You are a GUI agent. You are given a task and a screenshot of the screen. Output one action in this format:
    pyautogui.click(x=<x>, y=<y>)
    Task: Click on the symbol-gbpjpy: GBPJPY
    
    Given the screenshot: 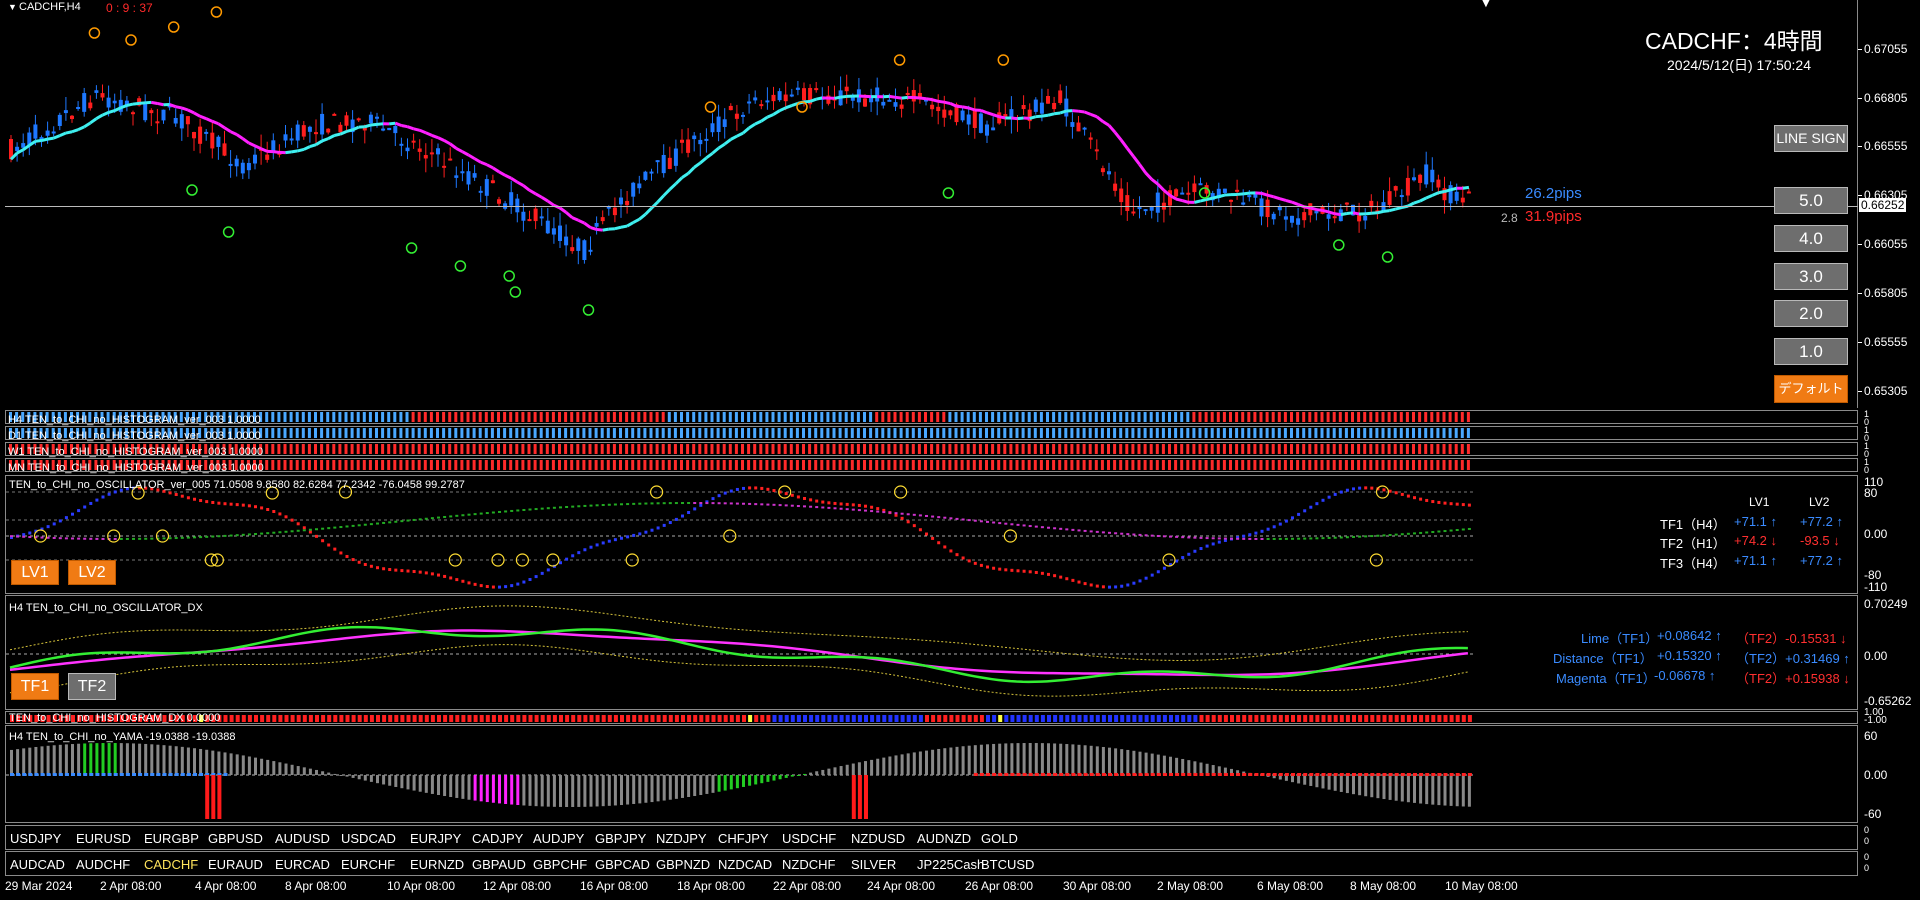 What is the action you would take?
    pyautogui.click(x=621, y=838)
    